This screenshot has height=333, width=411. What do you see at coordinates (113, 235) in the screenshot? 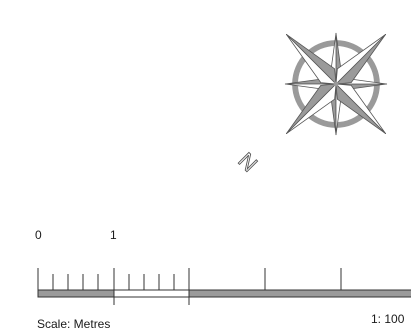
I see `scale-tick-label-1: 1` at bounding box center [113, 235].